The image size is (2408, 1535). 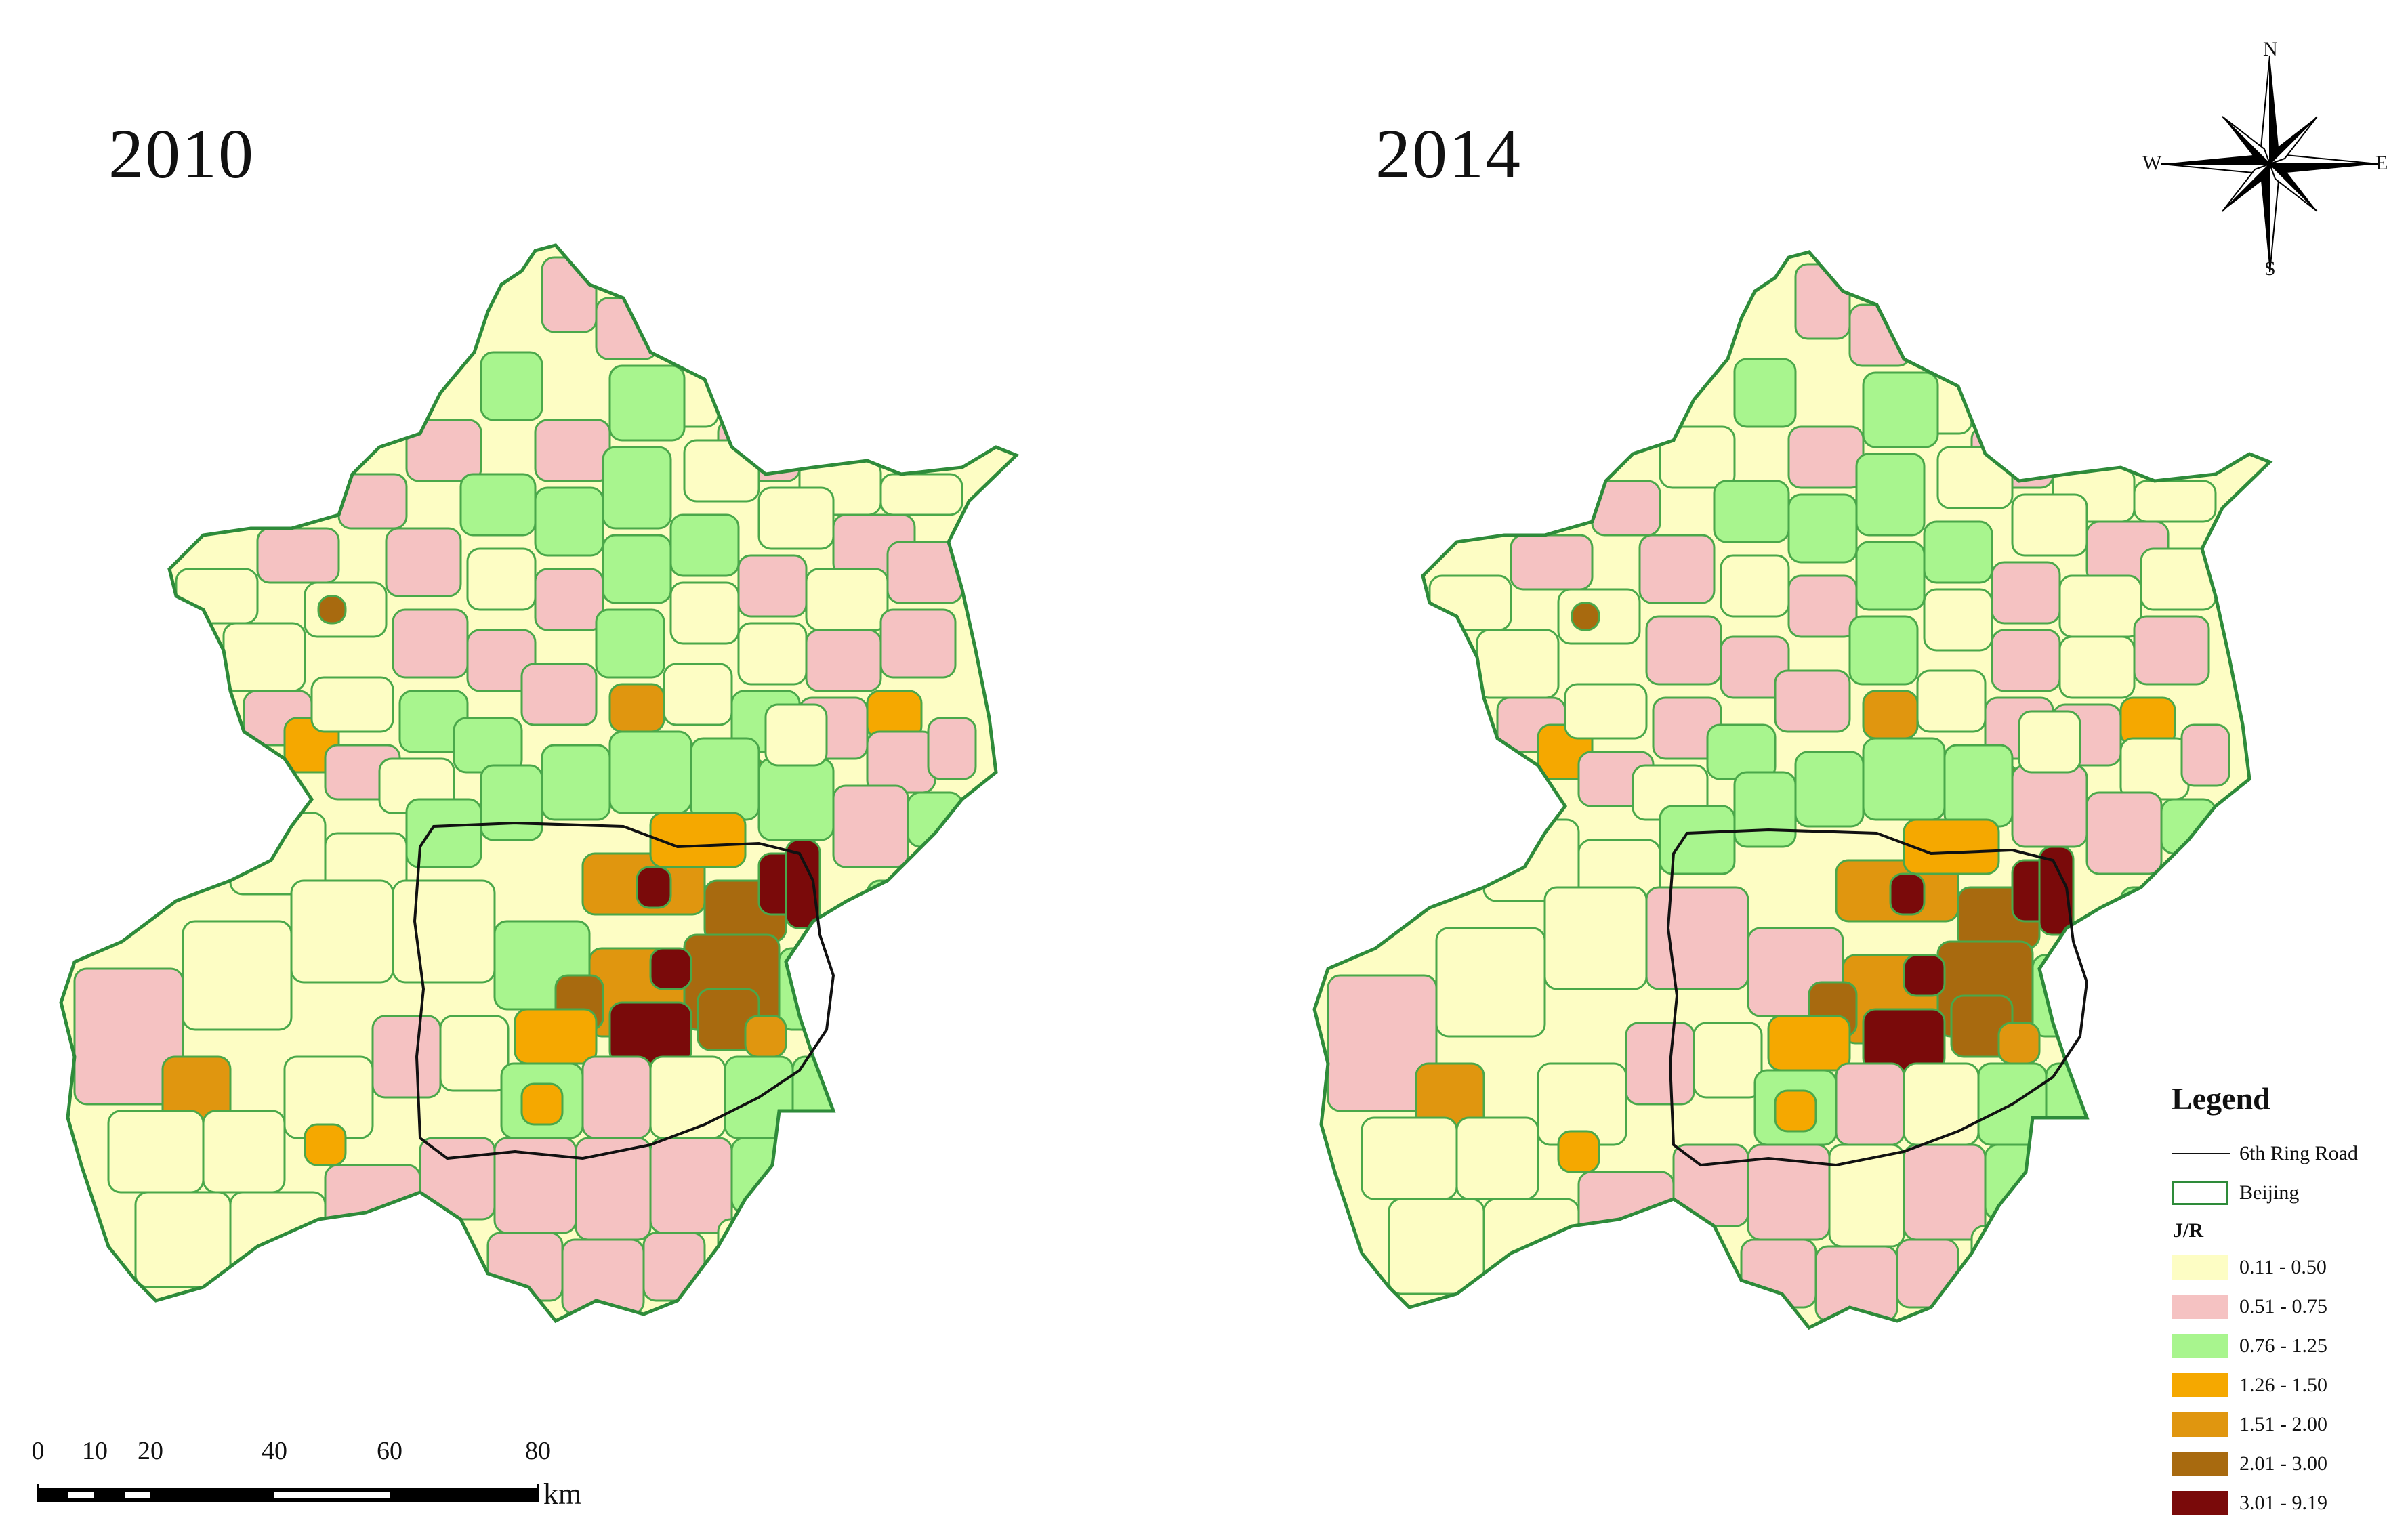 I want to click on legend-class-label: 0.11 - 0.50, so click(x=2283, y=1267).